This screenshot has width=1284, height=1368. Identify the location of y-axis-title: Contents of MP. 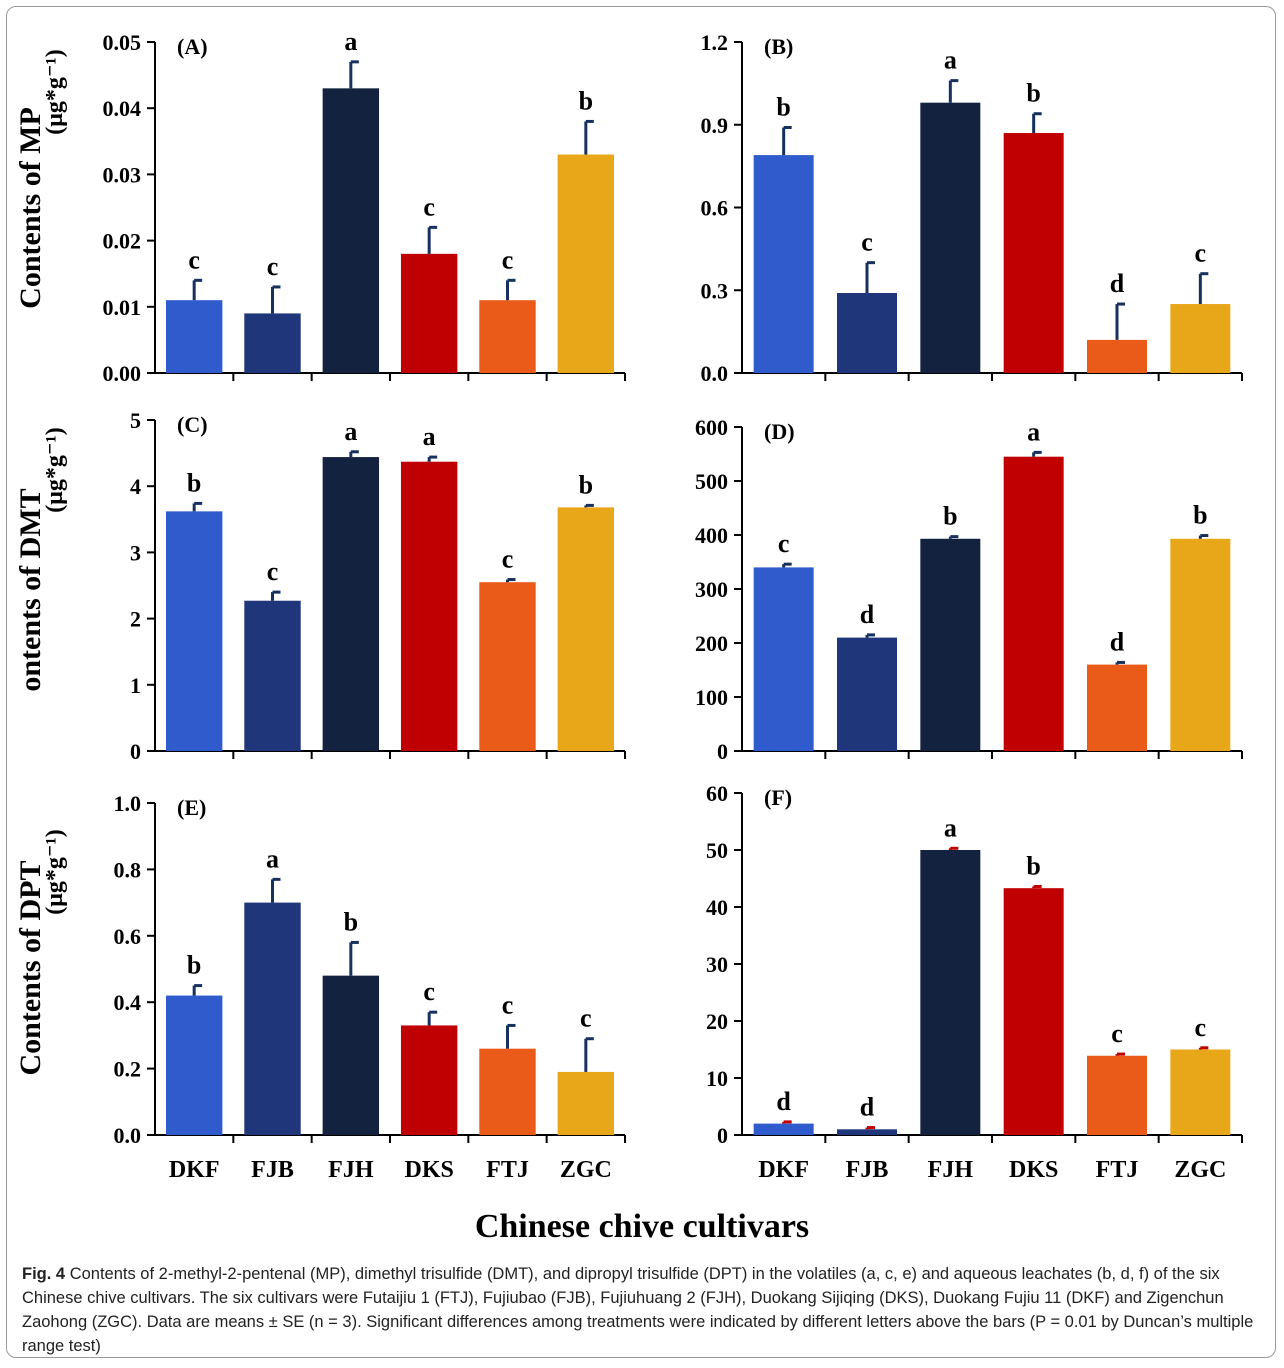
(30, 208).